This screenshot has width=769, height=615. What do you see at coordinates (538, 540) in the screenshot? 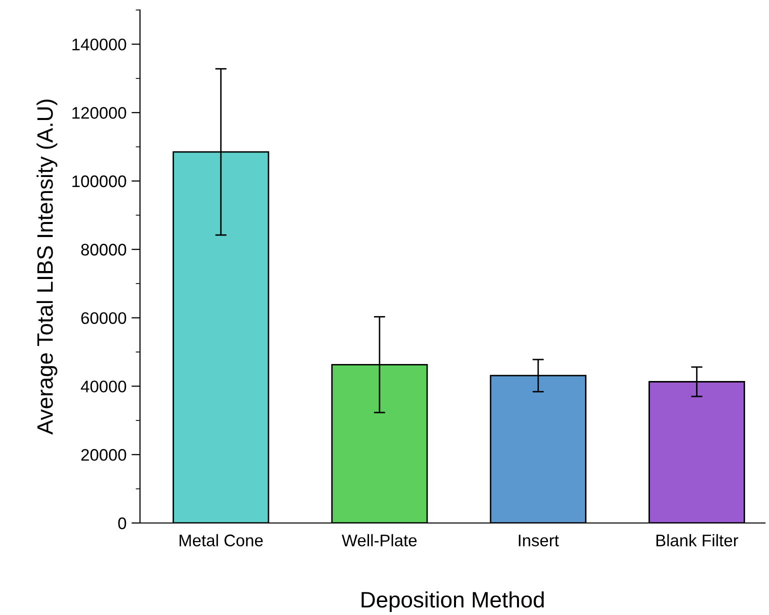
I see `x-tick-label: Insert` at bounding box center [538, 540].